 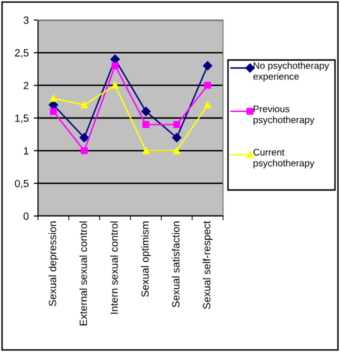 What do you see at coordinates (146, 259) in the screenshot?
I see `x-tick-label: Sexual optimism` at bounding box center [146, 259].